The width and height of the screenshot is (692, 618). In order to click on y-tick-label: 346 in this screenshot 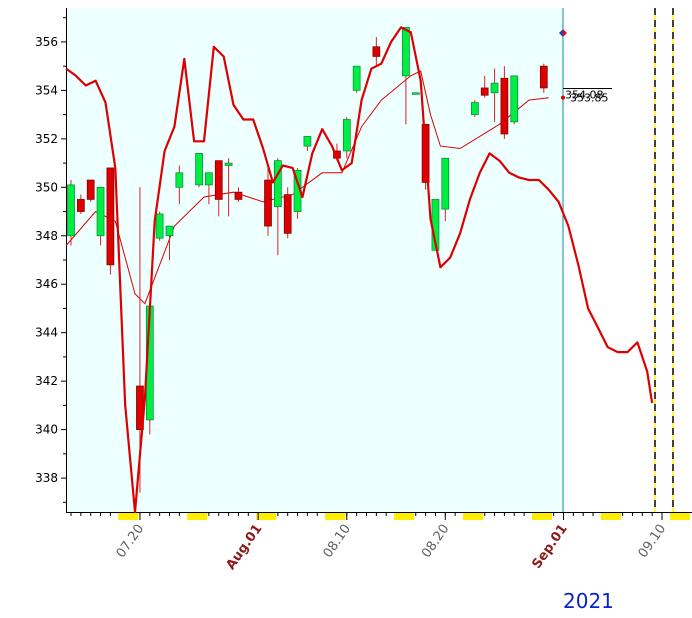, I will do `click(46, 284)`.